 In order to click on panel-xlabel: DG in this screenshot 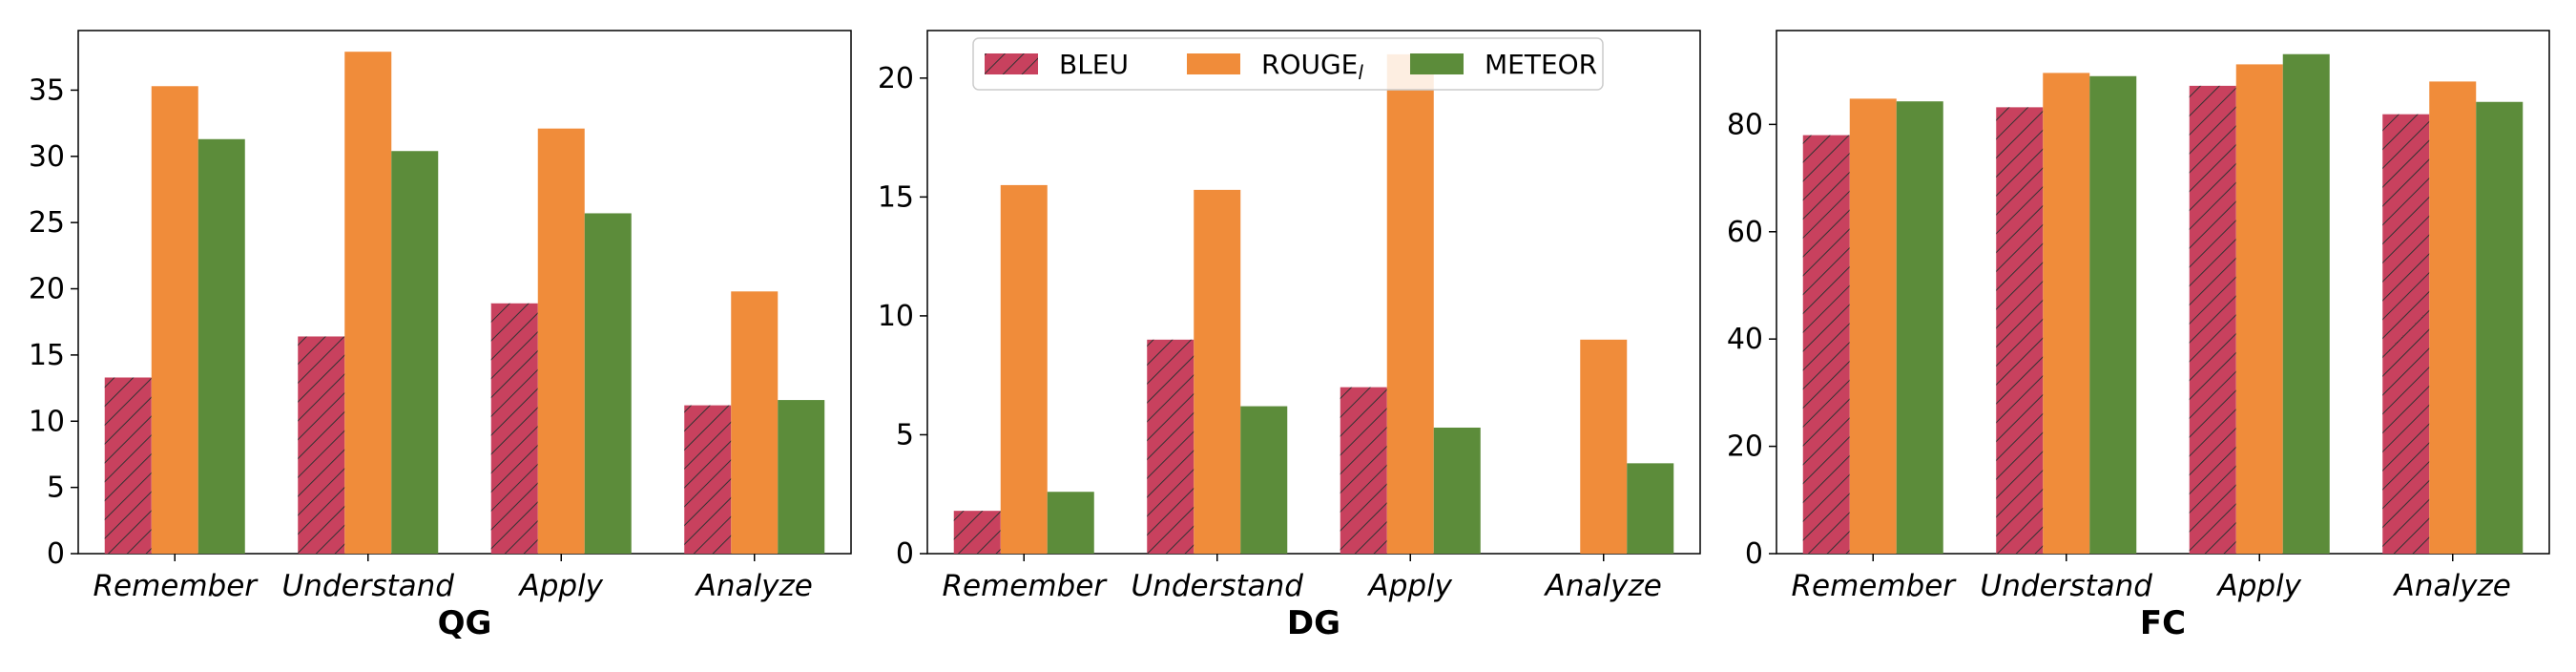, I will do `click(1313, 623)`.